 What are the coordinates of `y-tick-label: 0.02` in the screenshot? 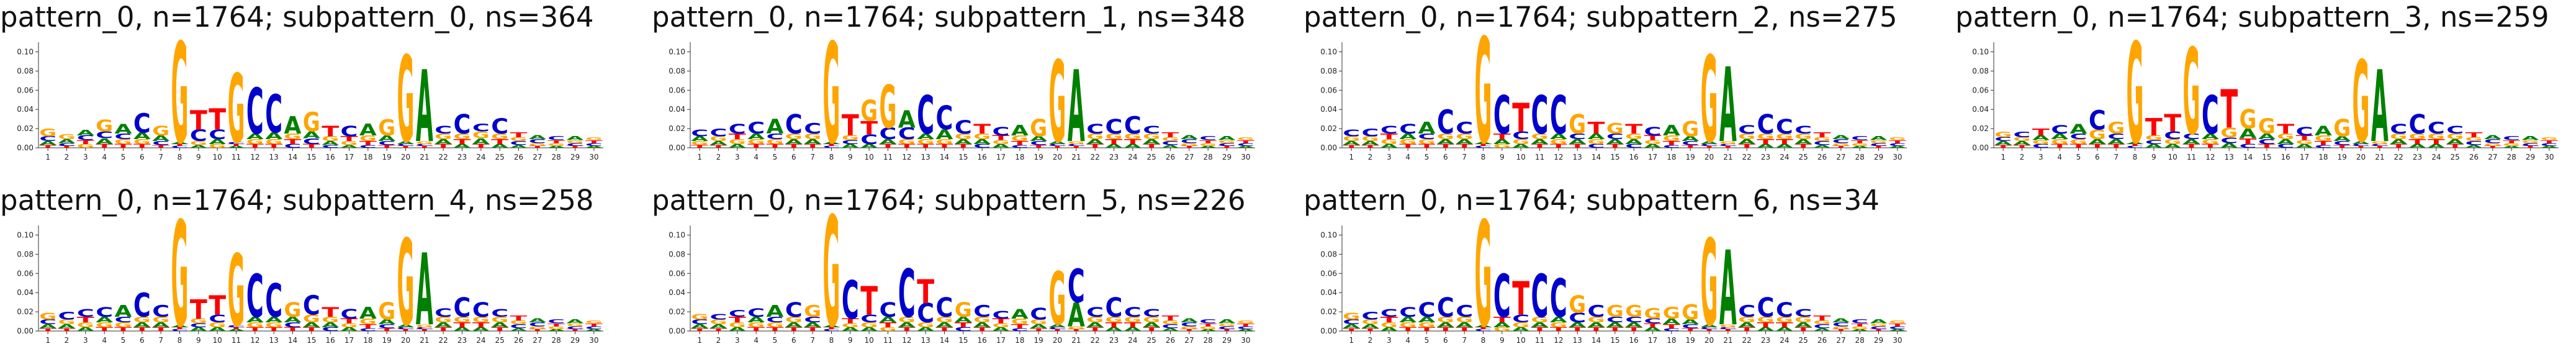 It's located at (677, 128).